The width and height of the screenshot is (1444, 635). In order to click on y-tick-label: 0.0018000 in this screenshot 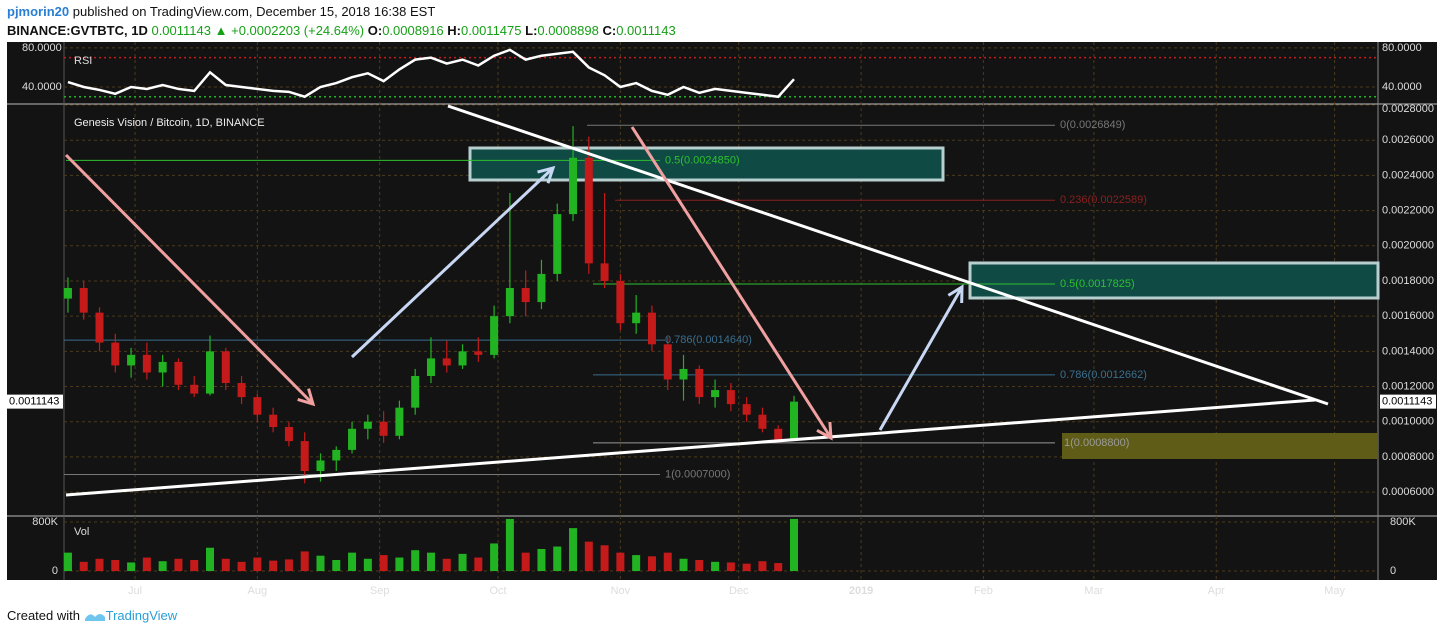, I will do `click(1408, 281)`.